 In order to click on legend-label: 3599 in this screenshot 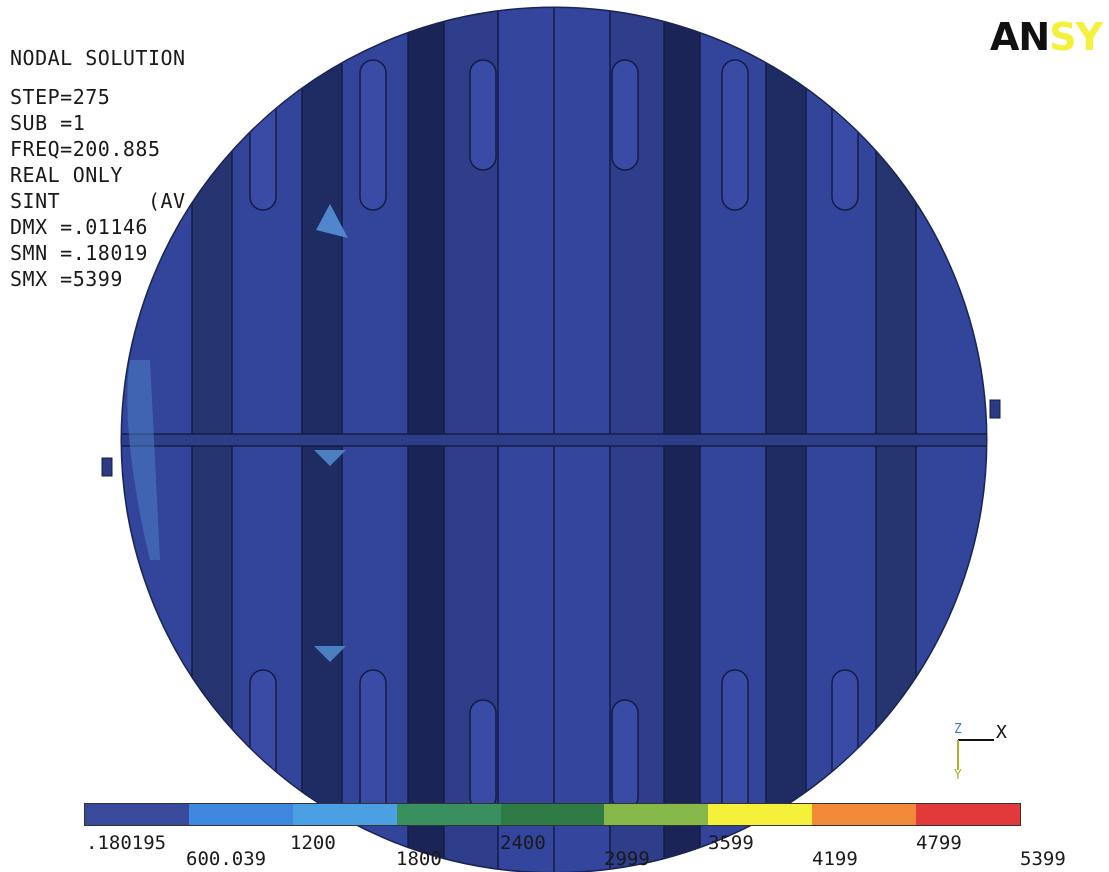, I will do `click(731, 843)`.